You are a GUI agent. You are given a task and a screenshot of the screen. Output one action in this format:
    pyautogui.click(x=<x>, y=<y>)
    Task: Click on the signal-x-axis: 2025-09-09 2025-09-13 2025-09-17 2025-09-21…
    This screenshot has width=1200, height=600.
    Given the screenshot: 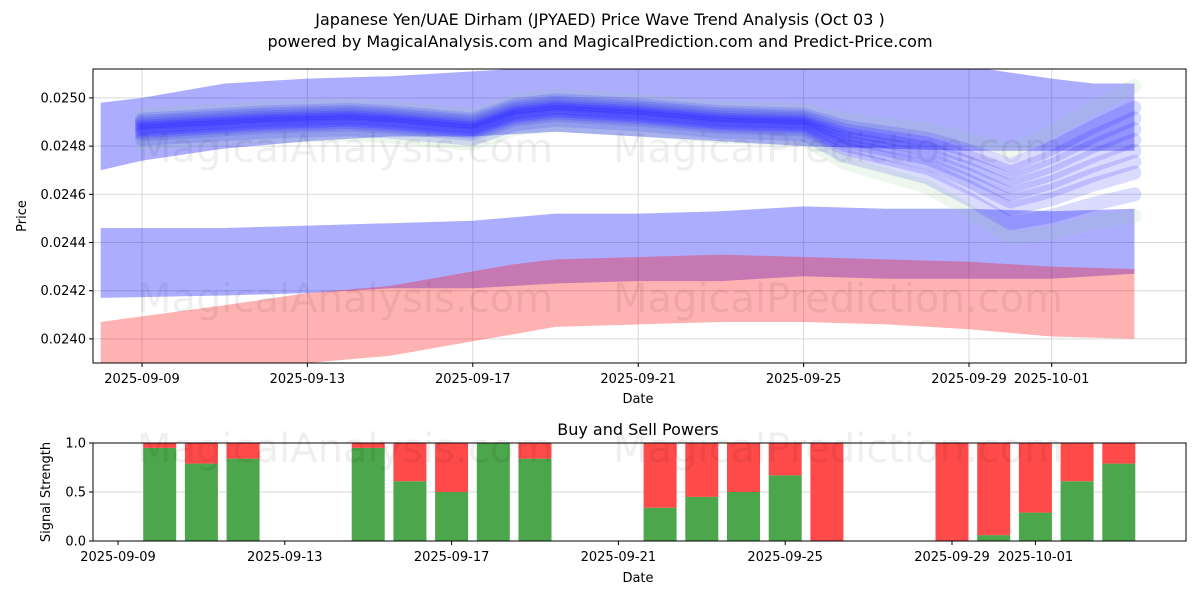 What is the action you would take?
    pyautogui.click(x=576, y=553)
    